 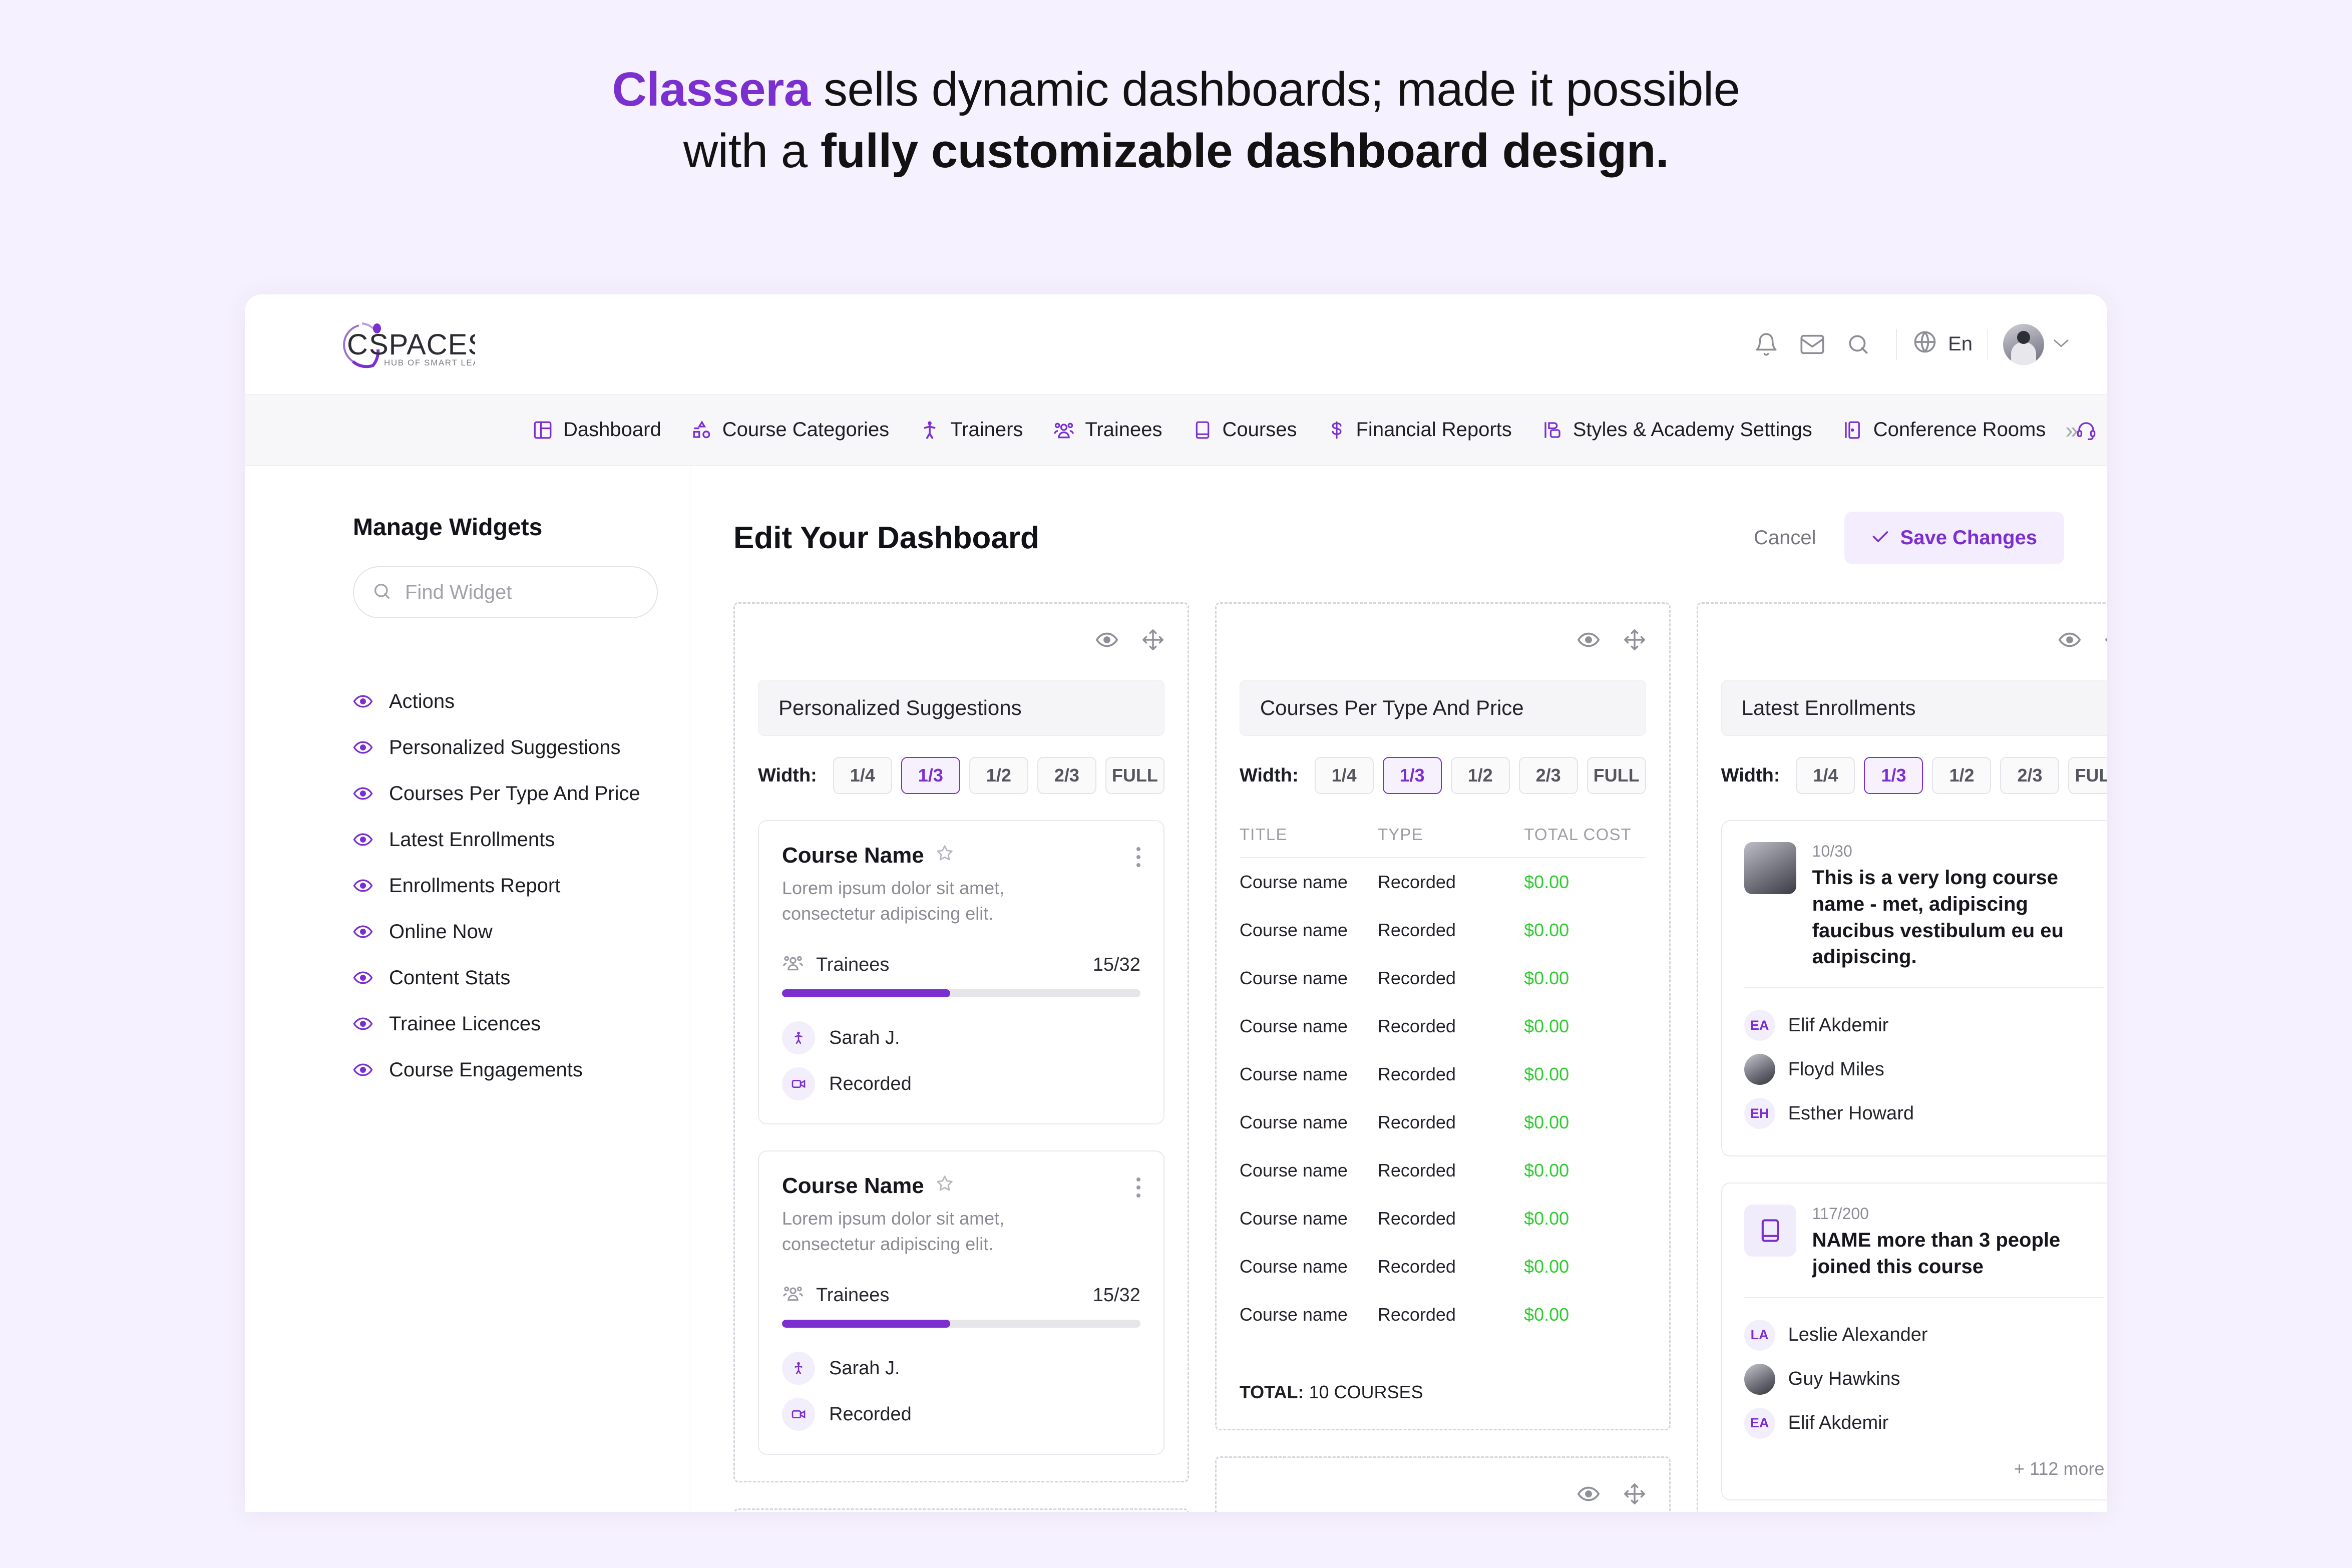 What do you see at coordinates (1942, 344) in the screenshot?
I see `language-switcher: En` at bounding box center [1942, 344].